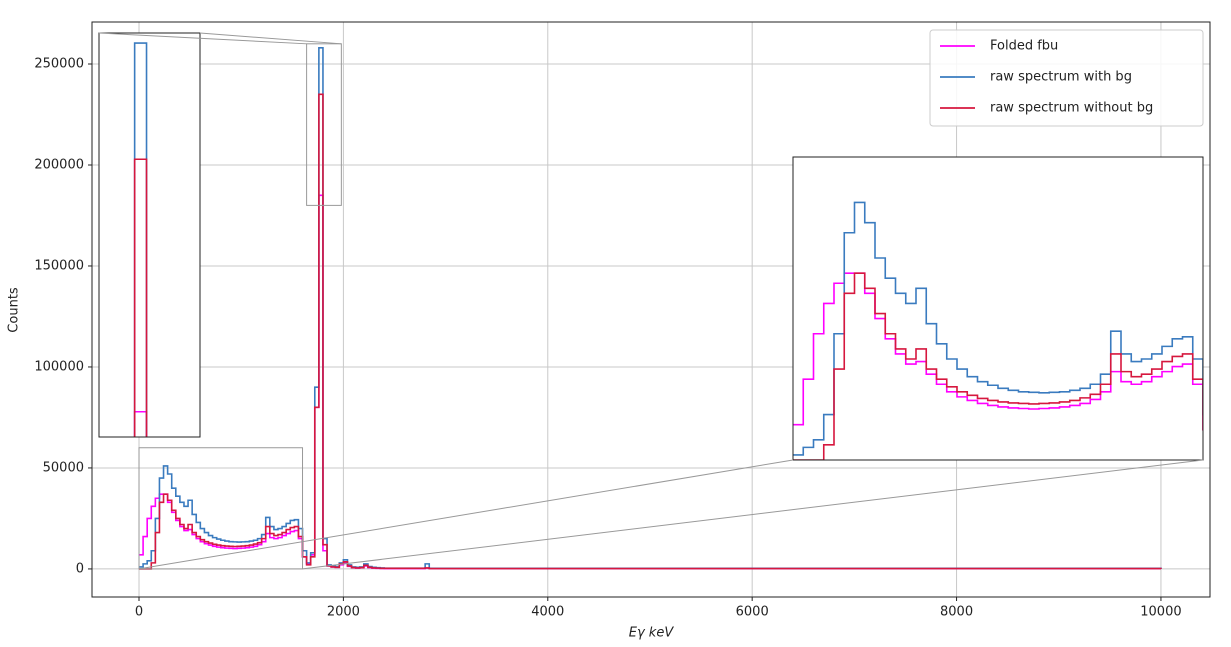  I want to click on legend-box, so click(1066, 78).